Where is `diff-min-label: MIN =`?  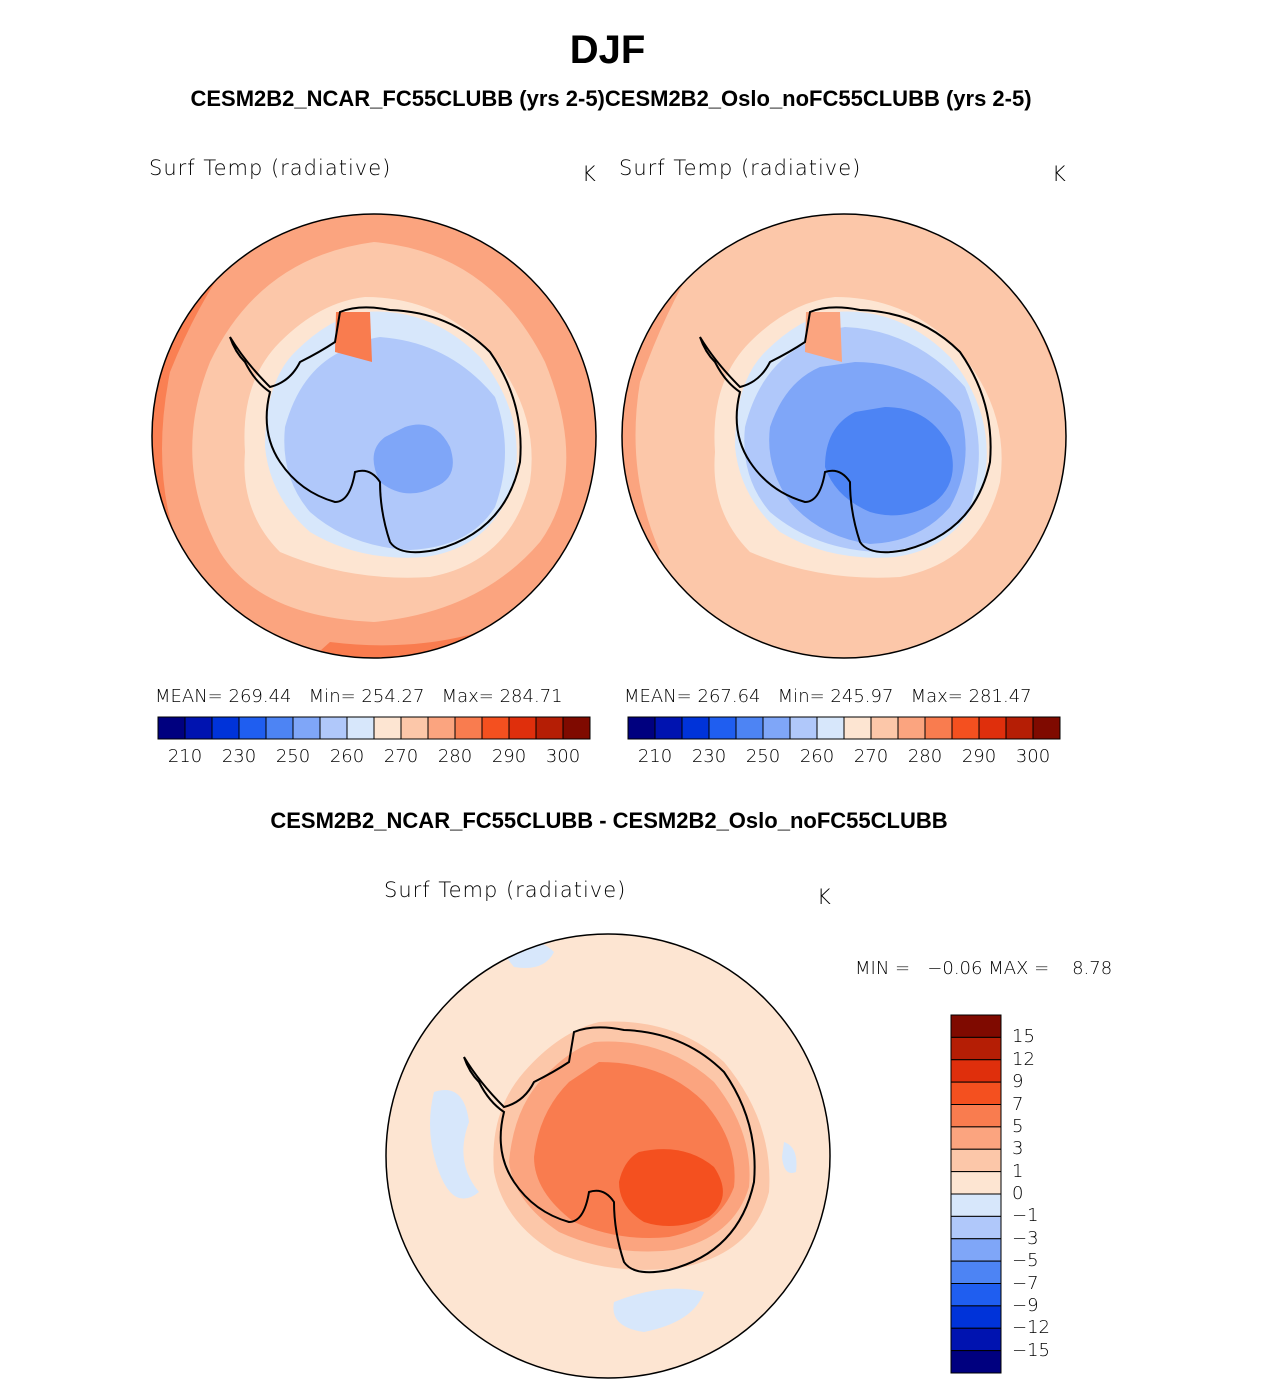
diff-min-label: MIN = is located at coordinates (883, 968).